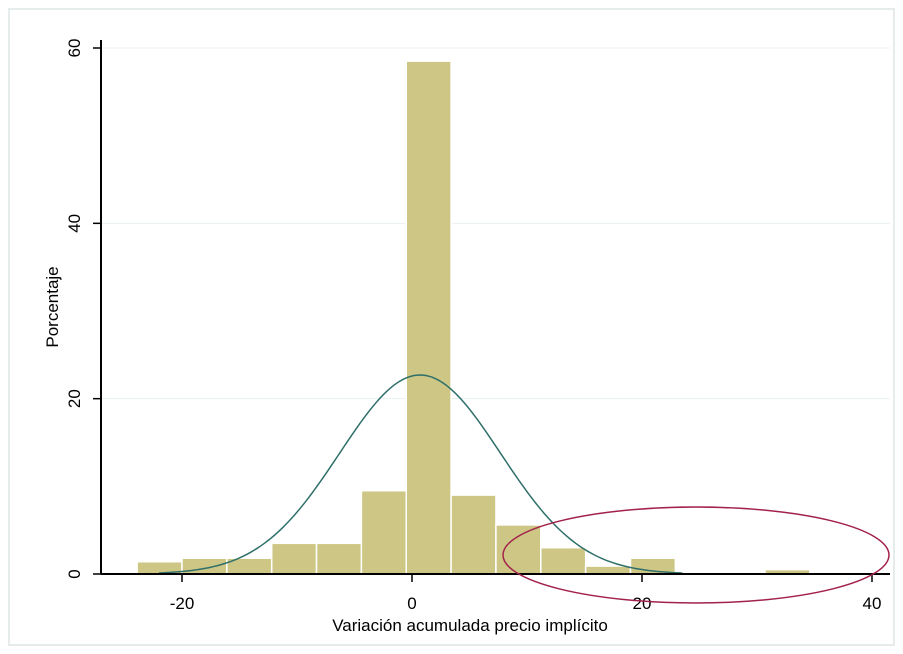 Image resolution: width=903 pixels, height=654 pixels. What do you see at coordinates (872, 603) in the screenshot?
I see `x-tick-label-40: 40` at bounding box center [872, 603].